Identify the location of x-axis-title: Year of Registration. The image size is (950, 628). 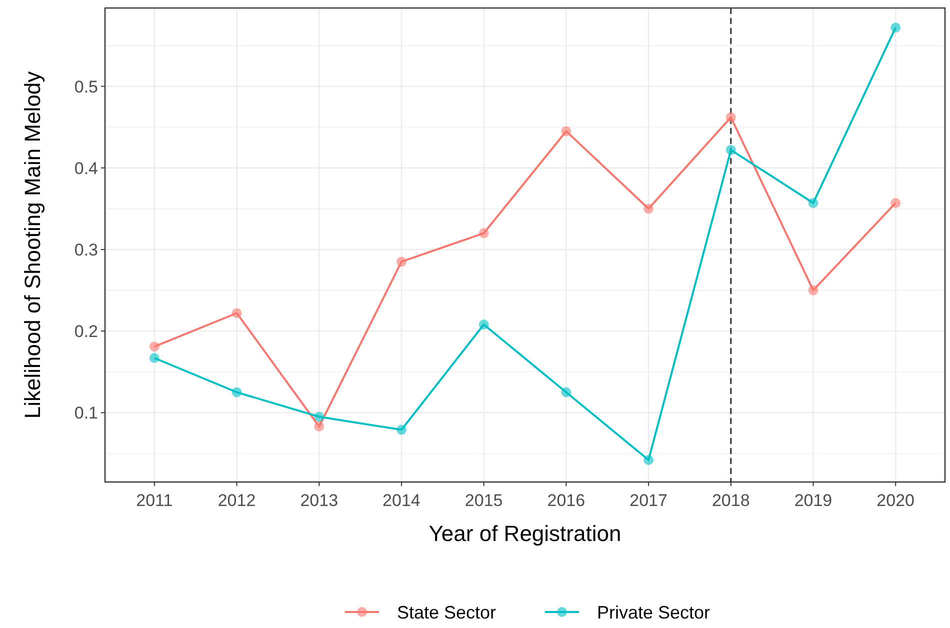
(525, 533).